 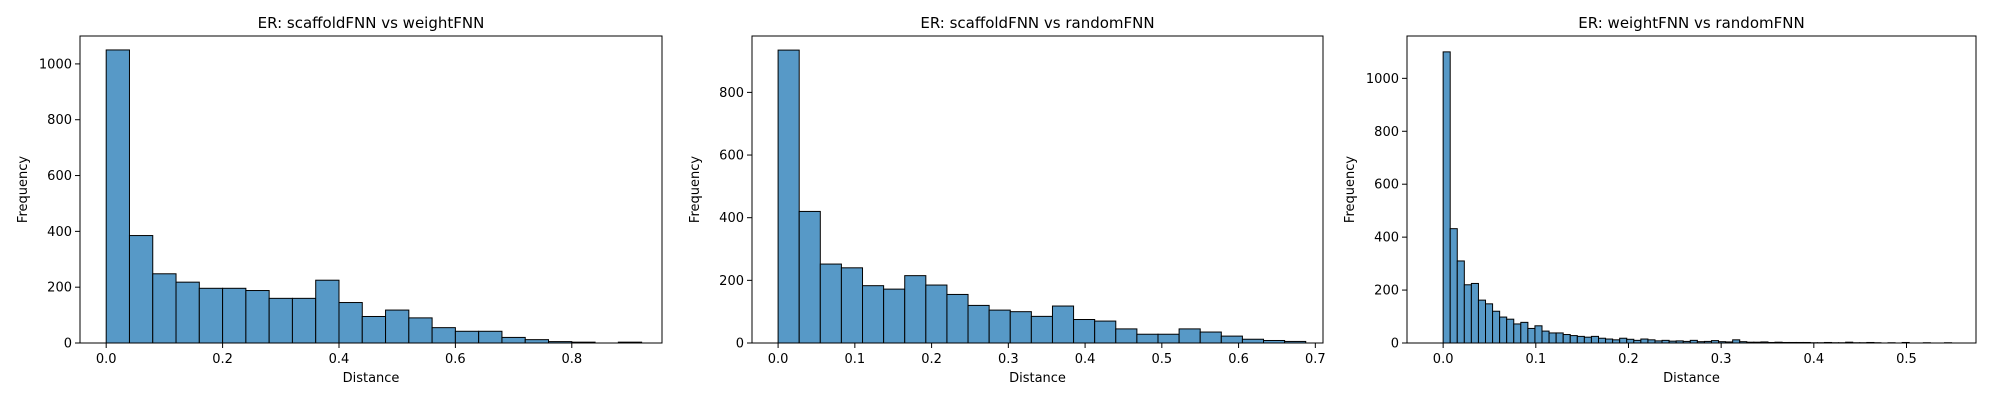 What do you see at coordinates (1535, 359) in the screenshot?
I see `x-tick-label: 0.1` at bounding box center [1535, 359].